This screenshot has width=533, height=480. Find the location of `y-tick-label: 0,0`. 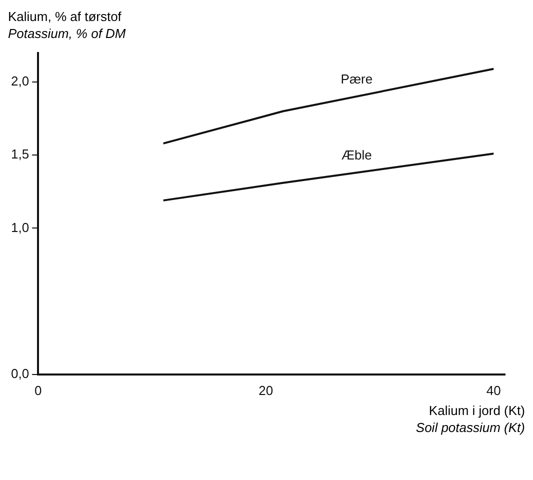

y-tick-label: 0,0 is located at coordinates (20, 373).